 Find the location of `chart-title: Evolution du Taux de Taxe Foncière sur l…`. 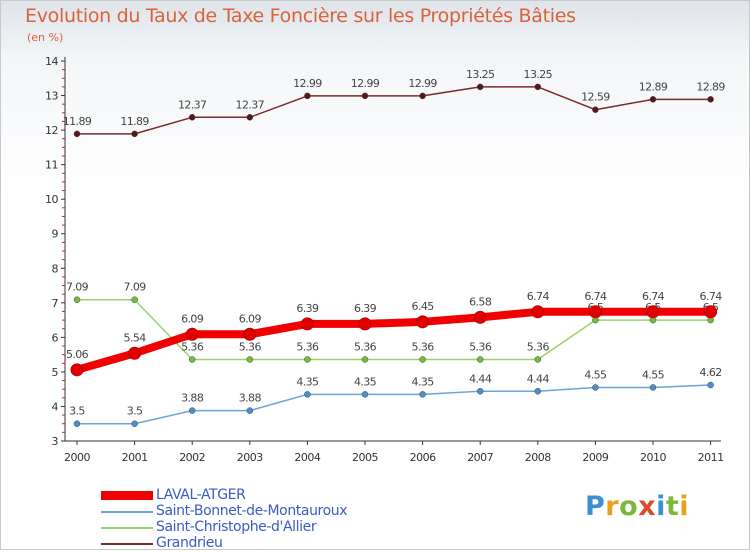

chart-title: Evolution du Taux de Taxe Foncière sur l… is located at coordinates (300, 16).